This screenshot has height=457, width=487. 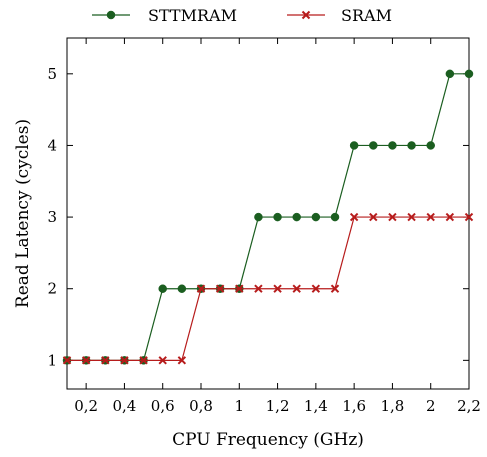 What do you see at coordinates (52, 145) in the screenshot?
I see `y-tick-label: 4` at bounding box center [52, 145].